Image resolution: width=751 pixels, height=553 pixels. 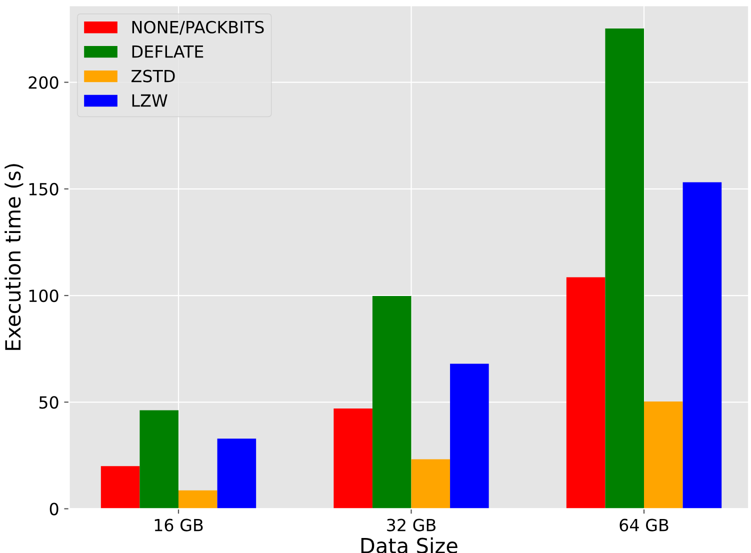 I want to click on y-tick-label: 200, so click(x=43, y=82).